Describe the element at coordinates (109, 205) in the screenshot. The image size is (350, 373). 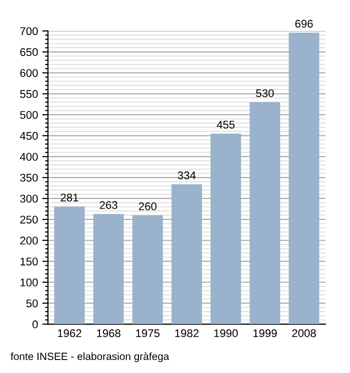
I see `data-label: 263` at that location.